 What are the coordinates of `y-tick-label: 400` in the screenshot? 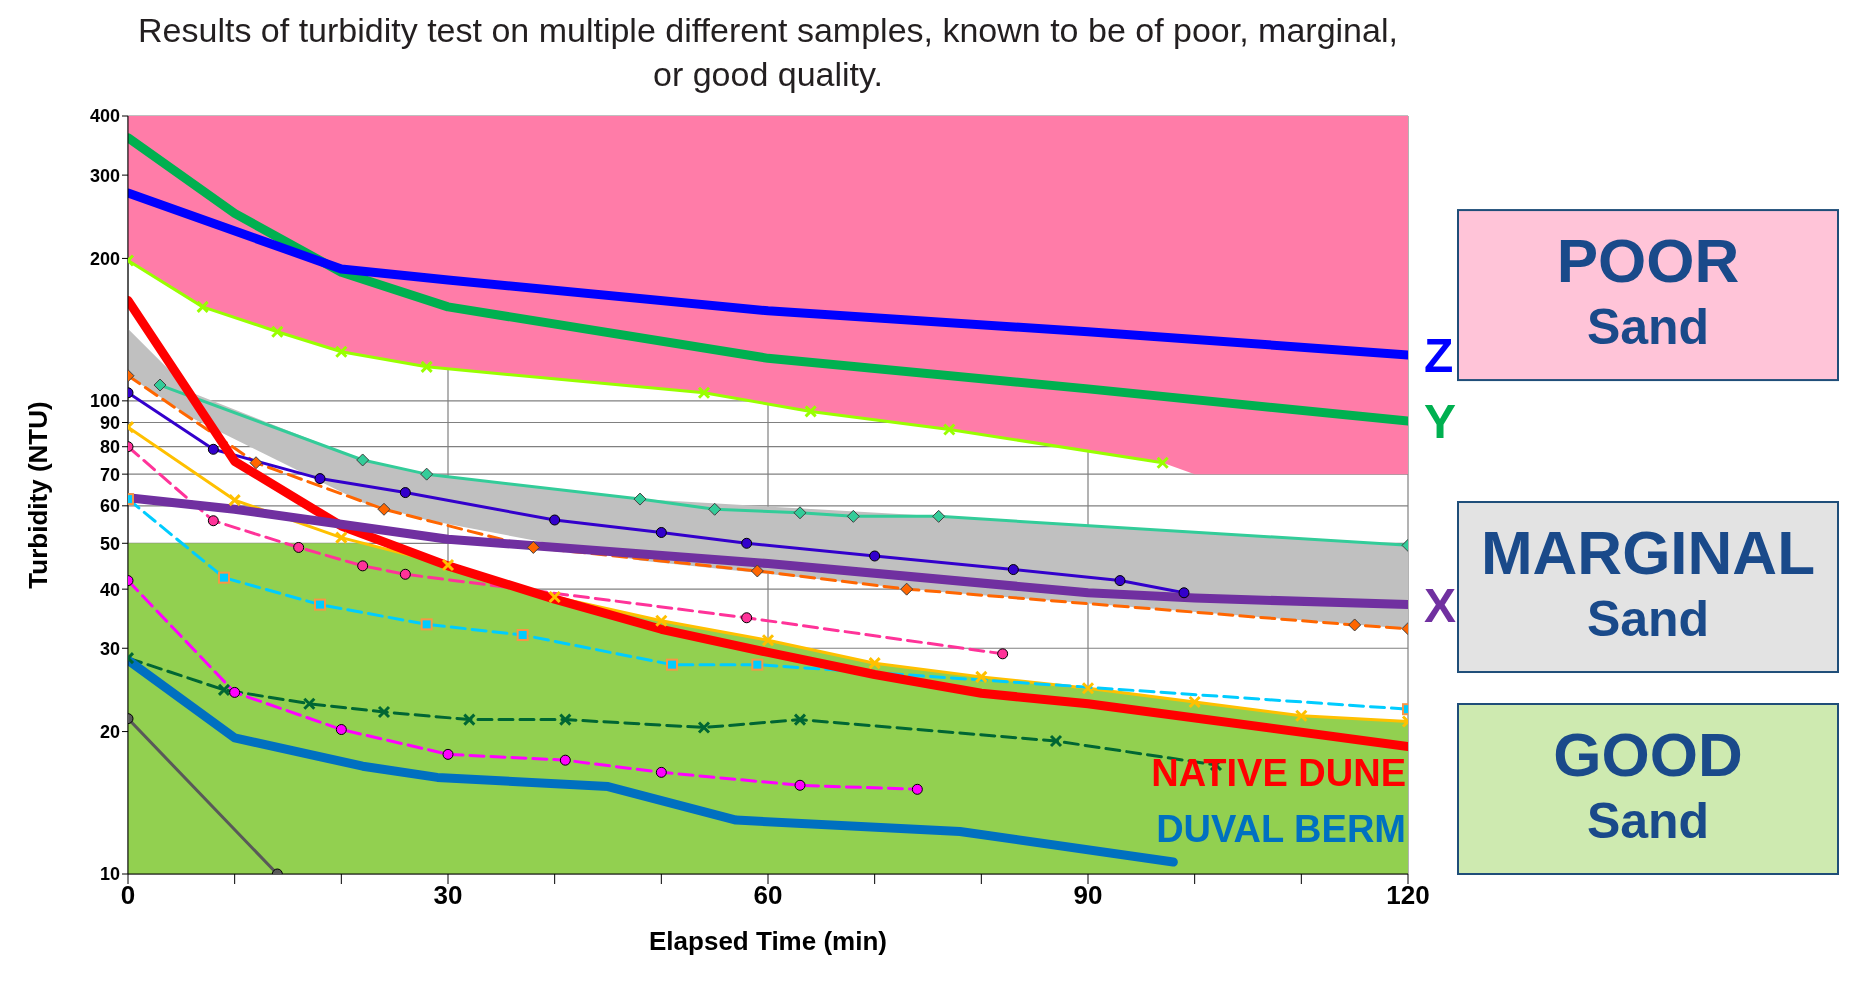 It's located at (104, 116).